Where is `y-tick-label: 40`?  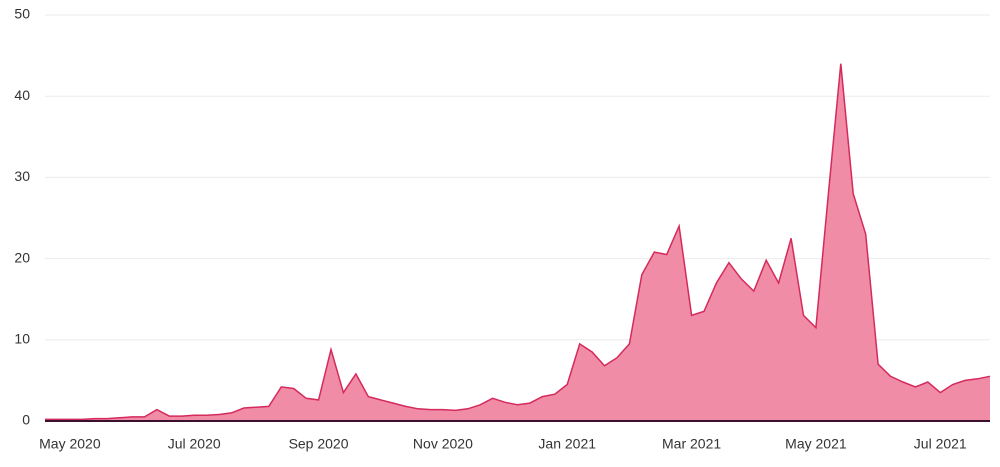
y-tick-label: 40 is located at coordinates (22, 95).